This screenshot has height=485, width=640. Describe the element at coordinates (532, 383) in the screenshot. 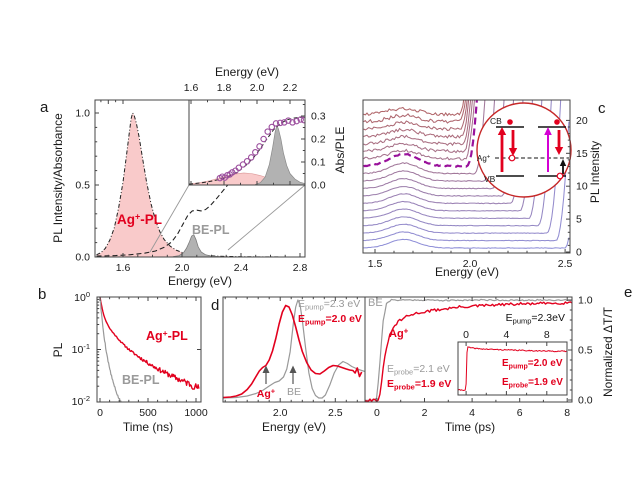

I see `inset-probe-1.9-label: Eprobe=1.9 eV` at that location.